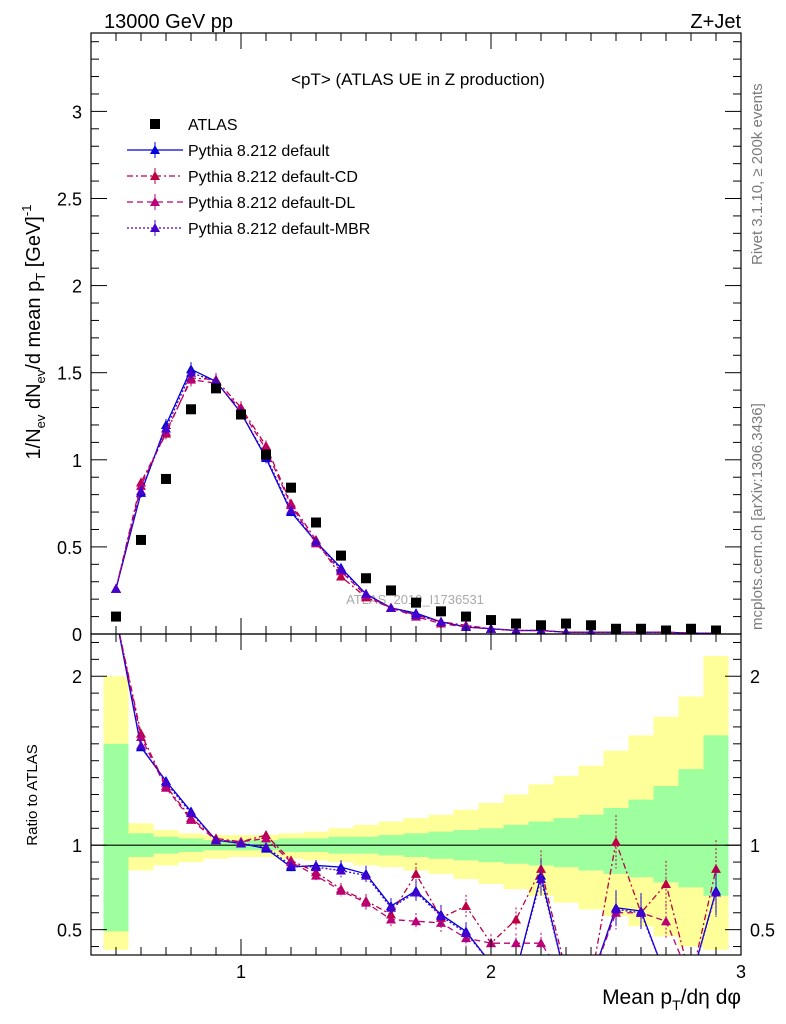 The image size is (786, 1024). What do you see at coordinates (757, 516) in the screenshot?
I see `mcplots-label: mcplots.cern.ch [arXiv:1306.3436]` at bounding box center [757, 516].